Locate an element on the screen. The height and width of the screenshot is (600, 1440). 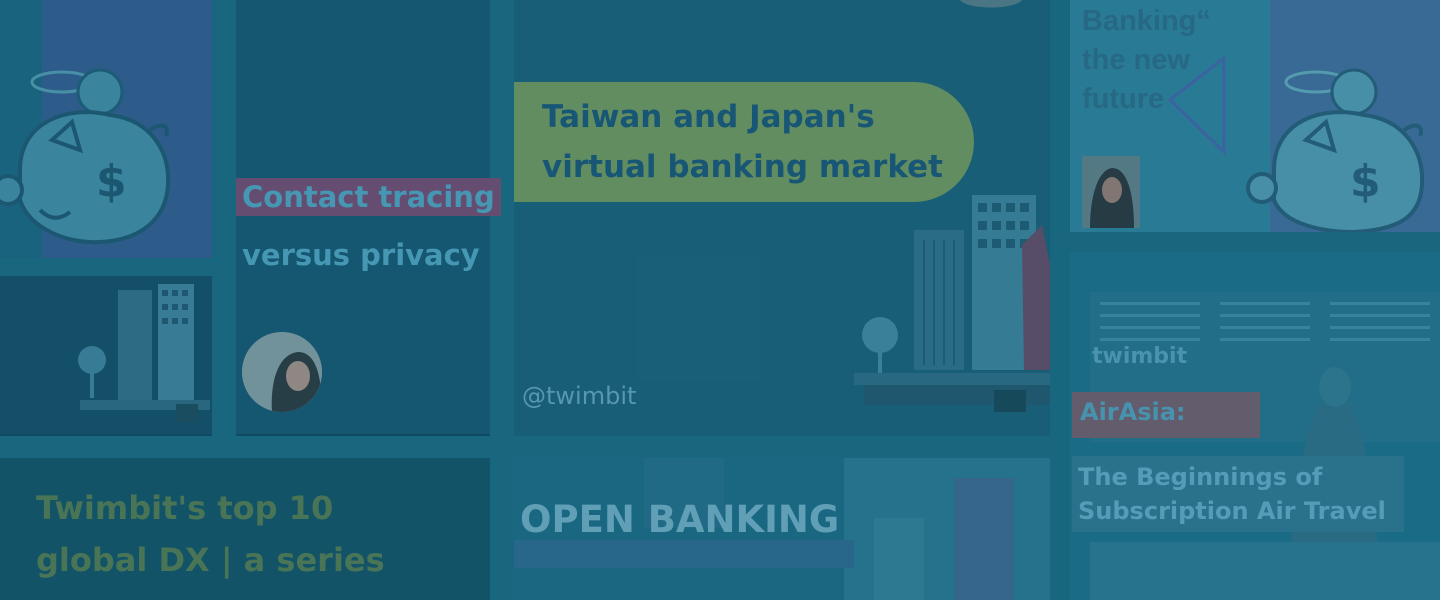
taiwan-headline-pill is located at coordinates (744, 142).